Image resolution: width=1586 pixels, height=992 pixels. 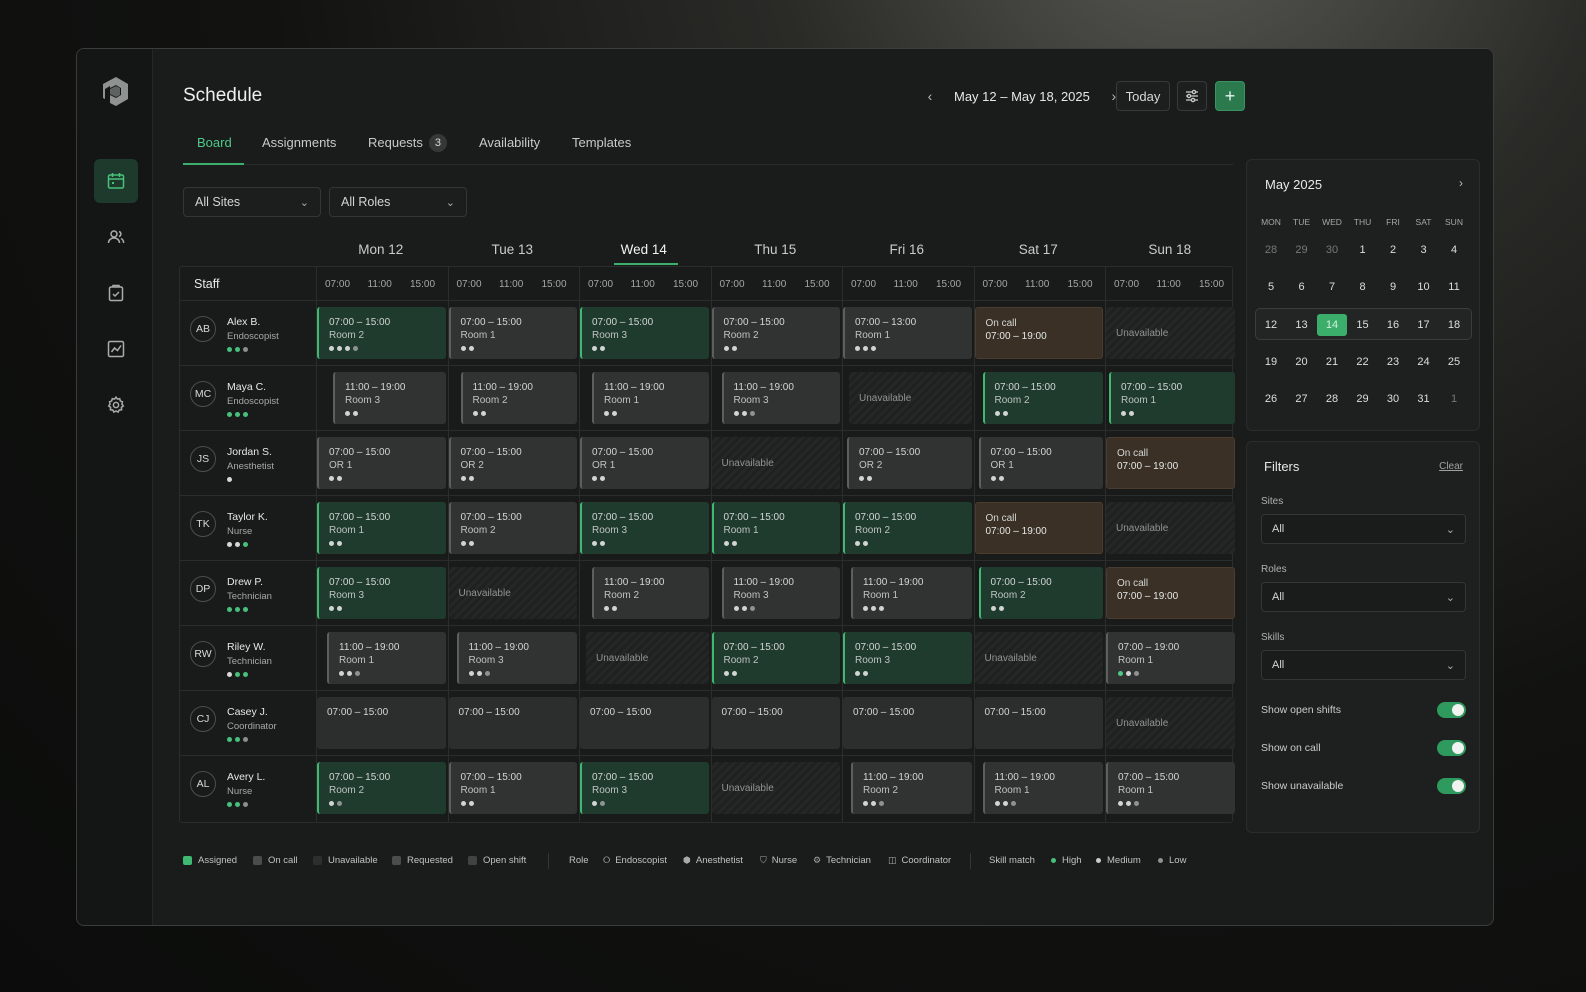 What do you see at coordinates (1451, 786) in the screenshot?
I see `show-unavailable-toggle` at bounding box center [1451, 786].